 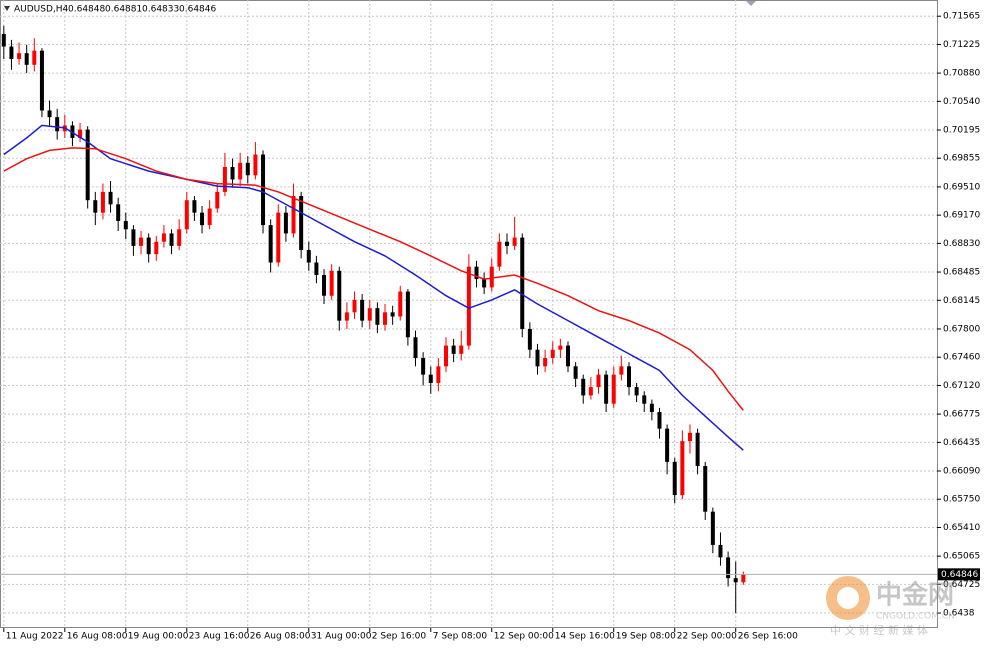 I want to click on y-tick-label: 0.69510, so click(x=961, y=187).